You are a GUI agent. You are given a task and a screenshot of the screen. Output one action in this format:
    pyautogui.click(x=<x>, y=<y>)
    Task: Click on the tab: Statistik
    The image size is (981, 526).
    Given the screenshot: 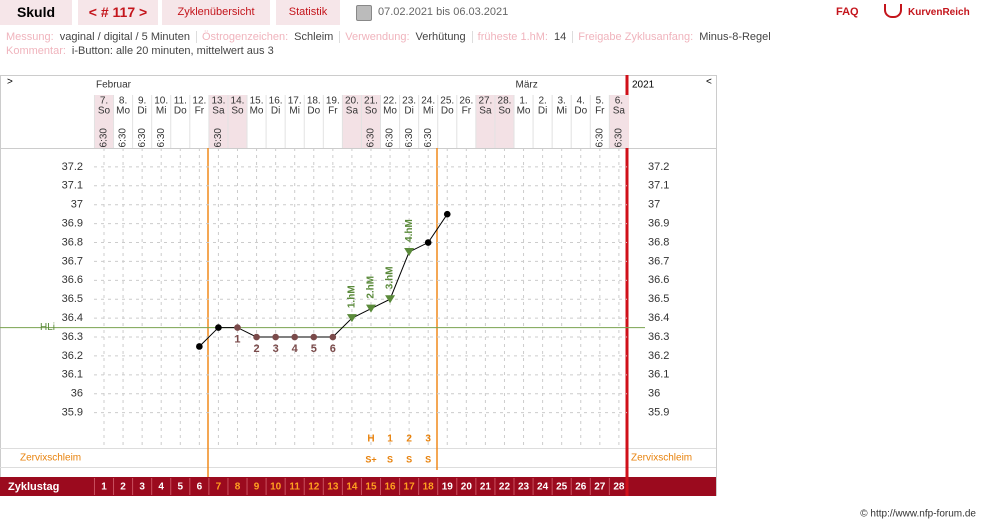 What is the action you would take?
    pyautogui.click(x=308, y=12)
    